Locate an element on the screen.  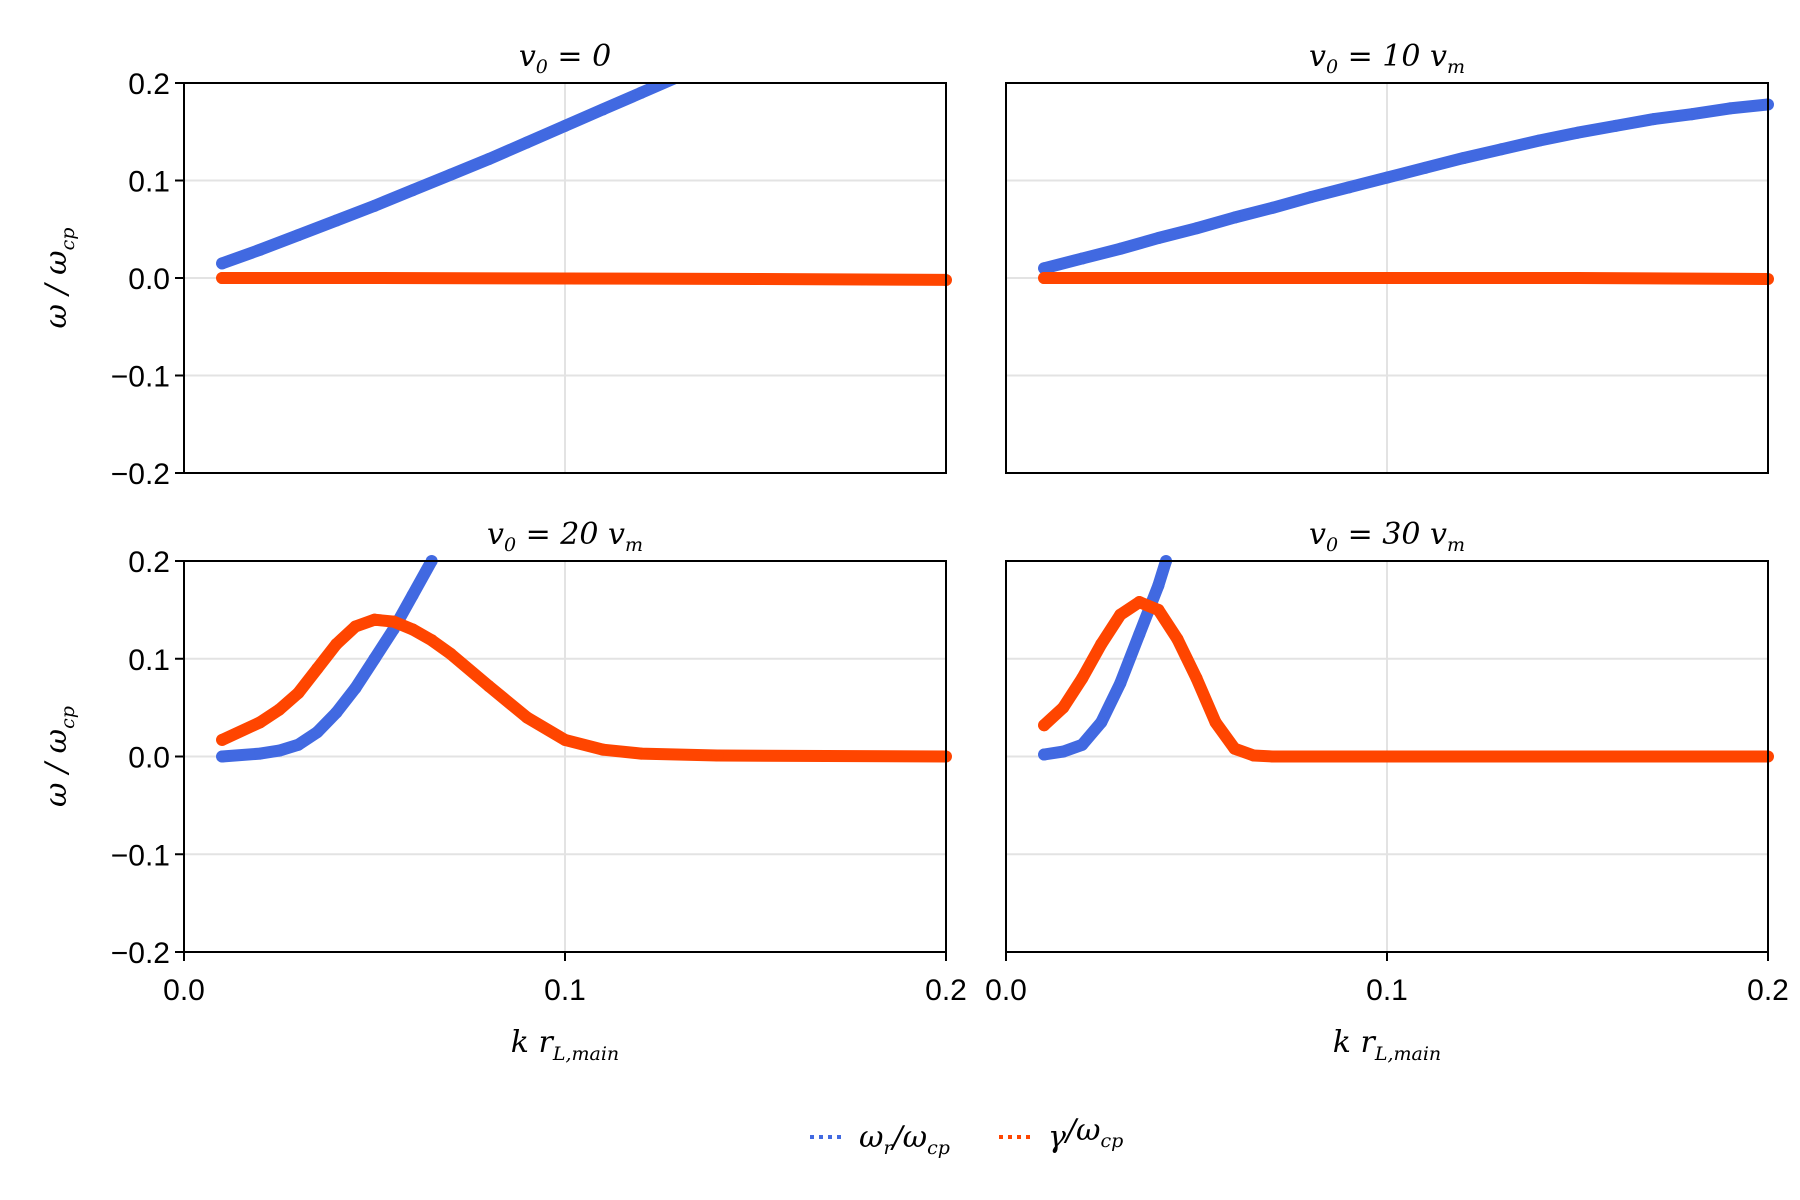
series-omega_r-line is located at coordinates (1403, 186).